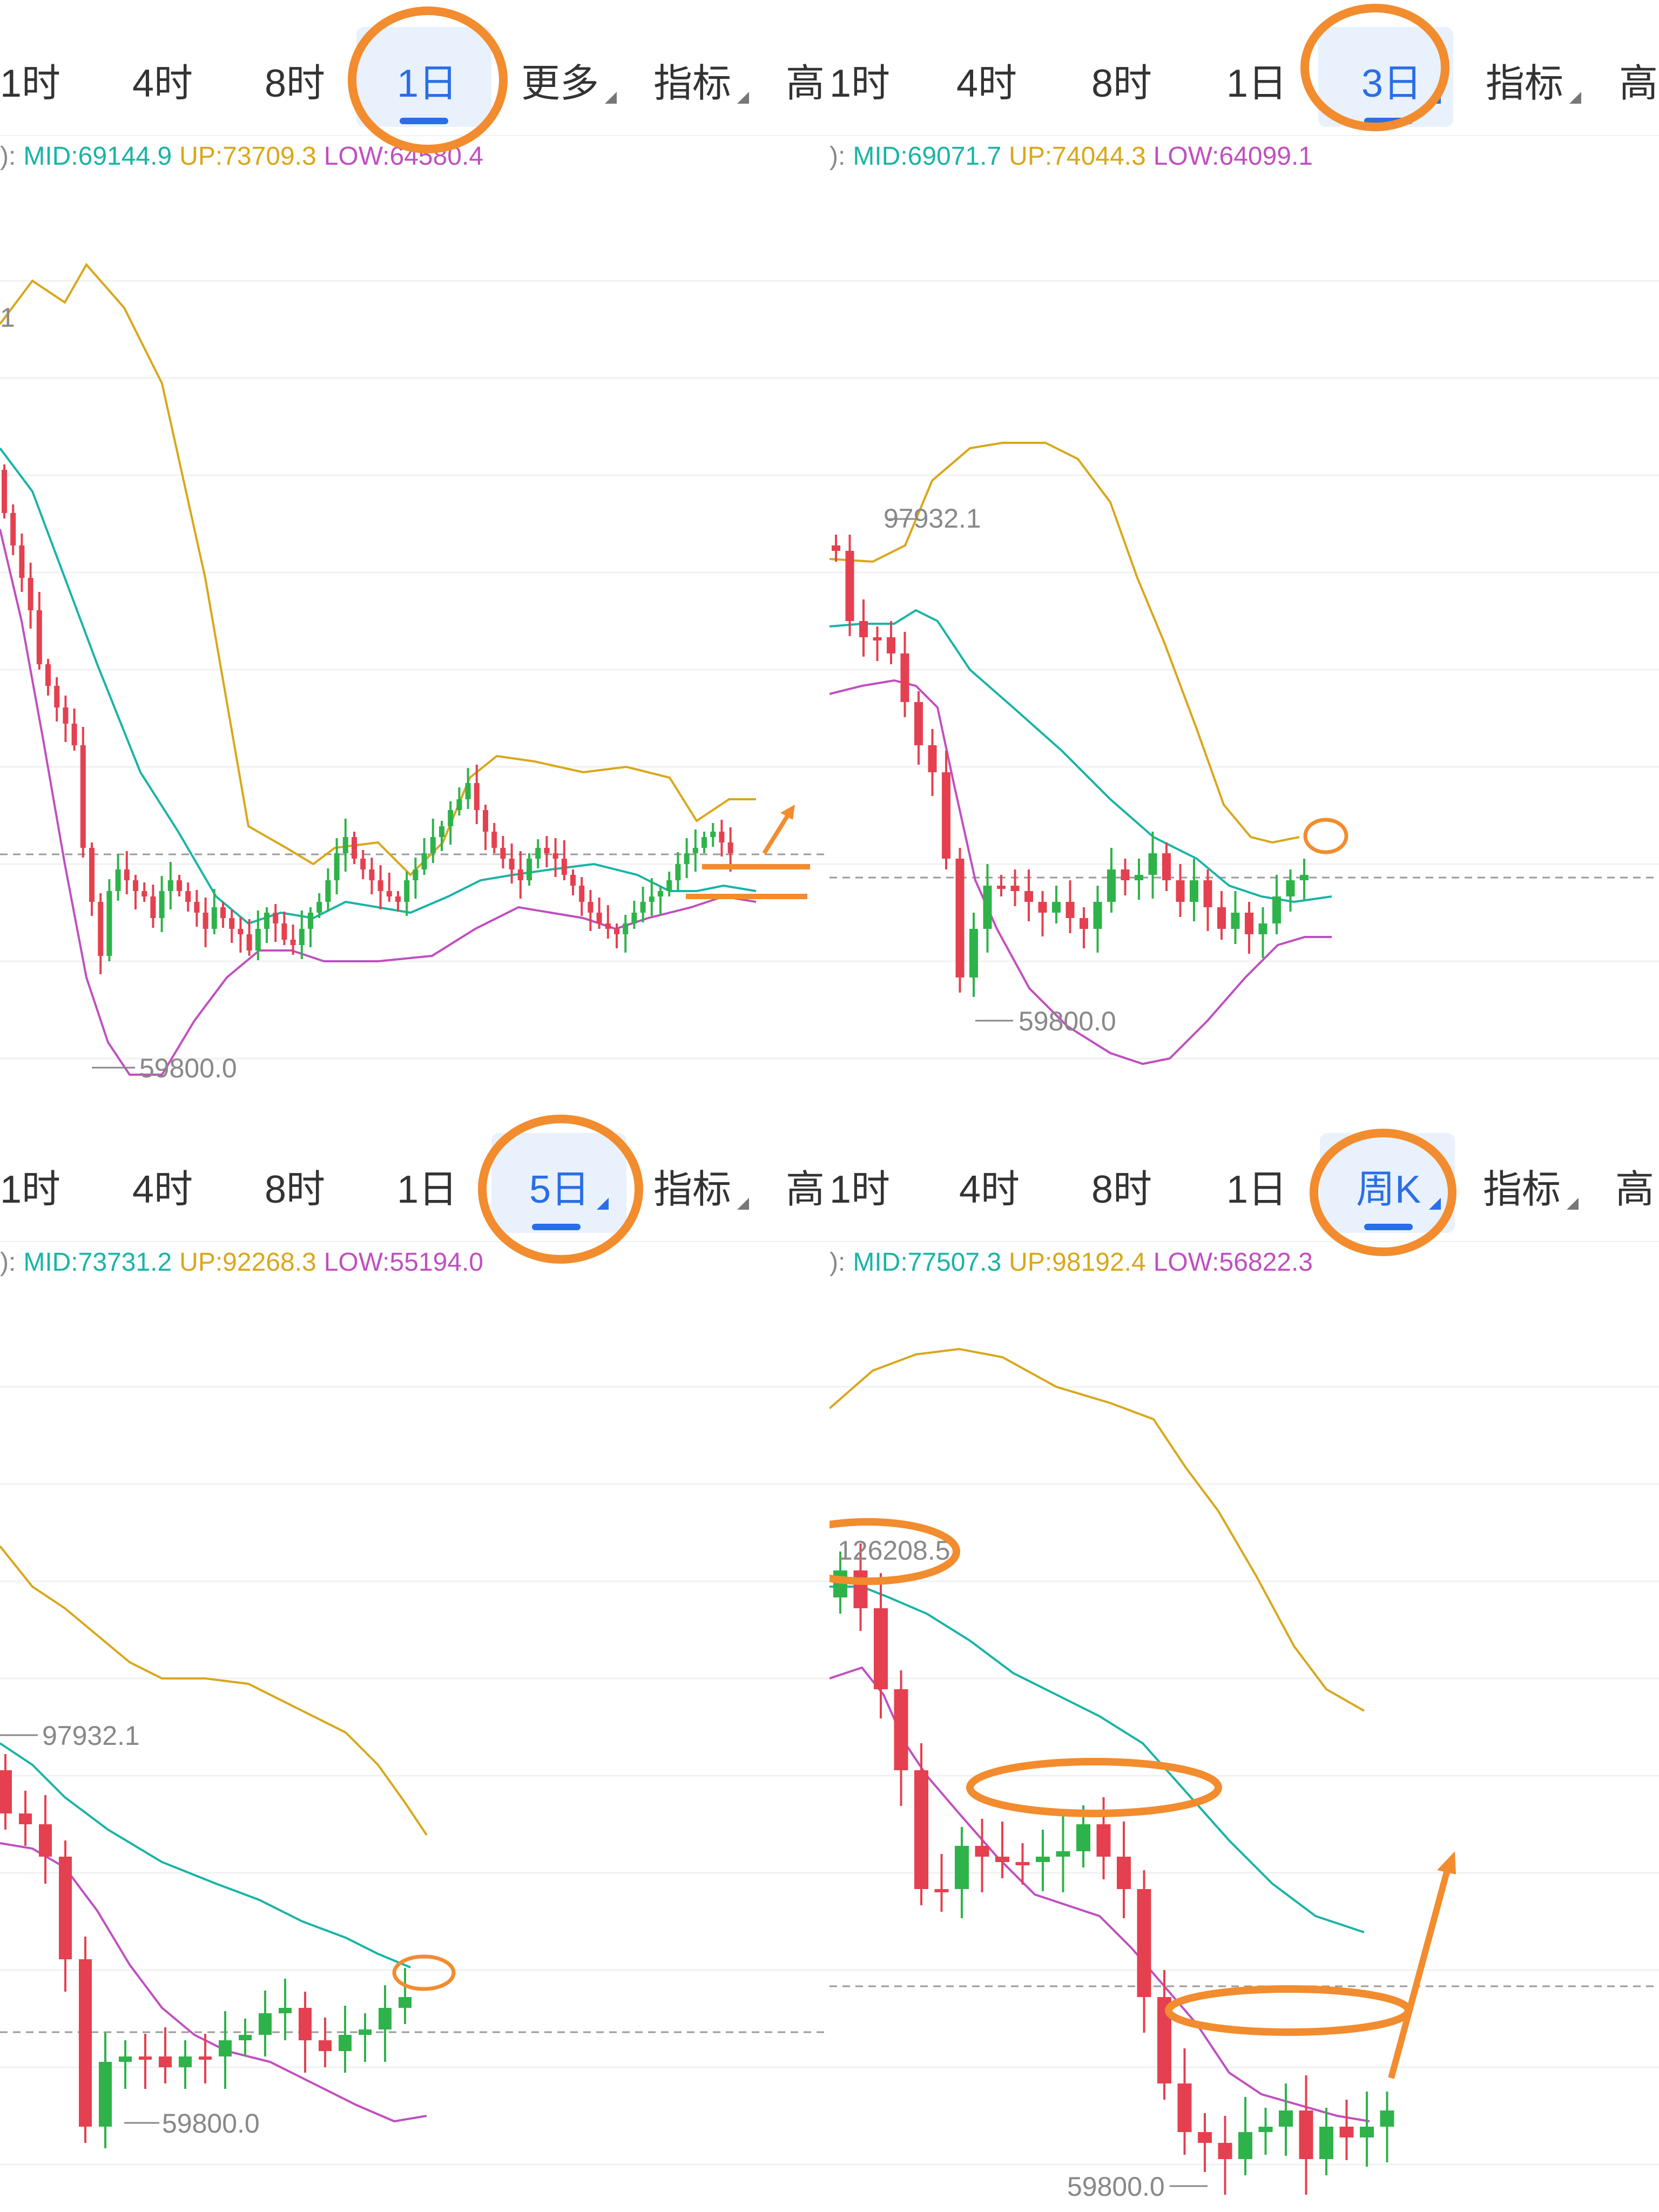 The width and height of the screenshot is (1659, 2212). Describe the element at coordinates (1097, 1759) in the screenshot. I see `boll-mid-line` at that location.